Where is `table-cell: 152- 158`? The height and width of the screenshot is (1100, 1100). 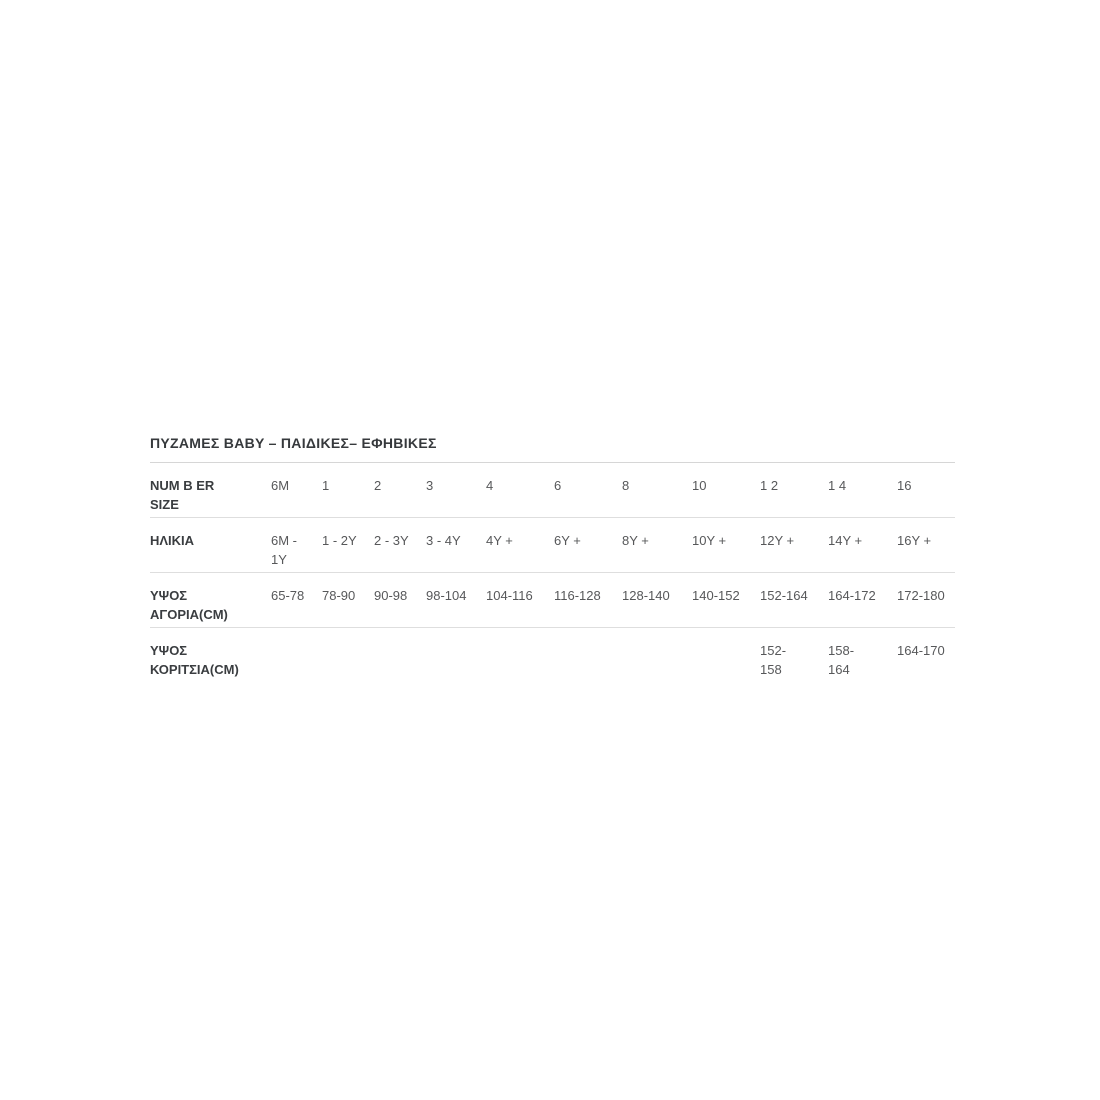 table-cell: 152- 158 is located at coordinates (773, 660).